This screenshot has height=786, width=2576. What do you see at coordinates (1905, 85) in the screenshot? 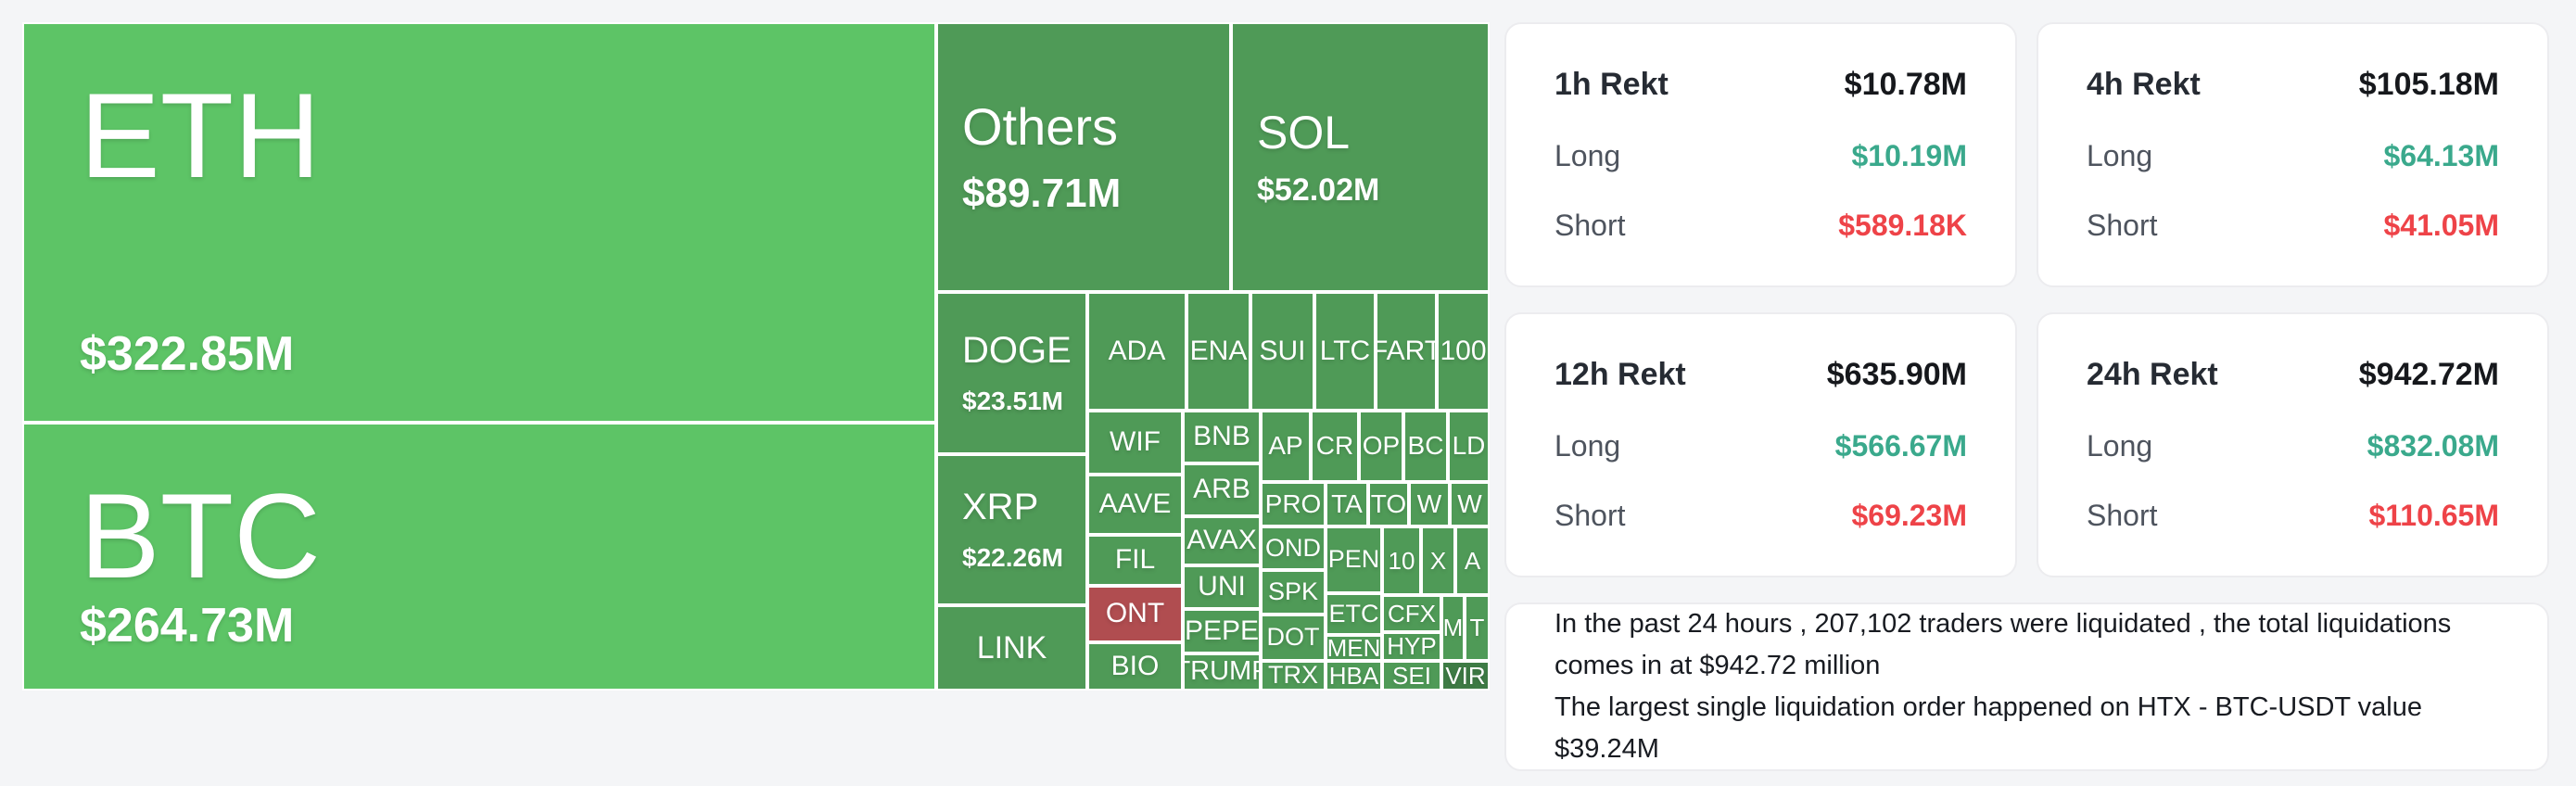
I see `total-value: $10.78M` at bounding box center [1905, 85].